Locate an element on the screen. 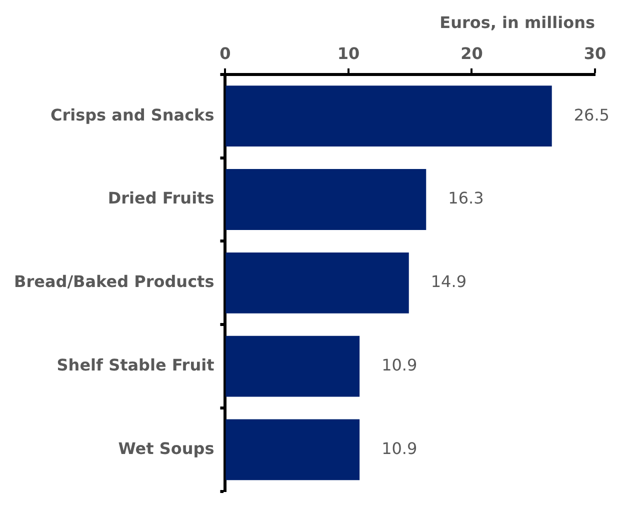 This screenshot has width=623, height=515. y-tick-label: Bread/Baked Products is located at coordinates (114, 282).